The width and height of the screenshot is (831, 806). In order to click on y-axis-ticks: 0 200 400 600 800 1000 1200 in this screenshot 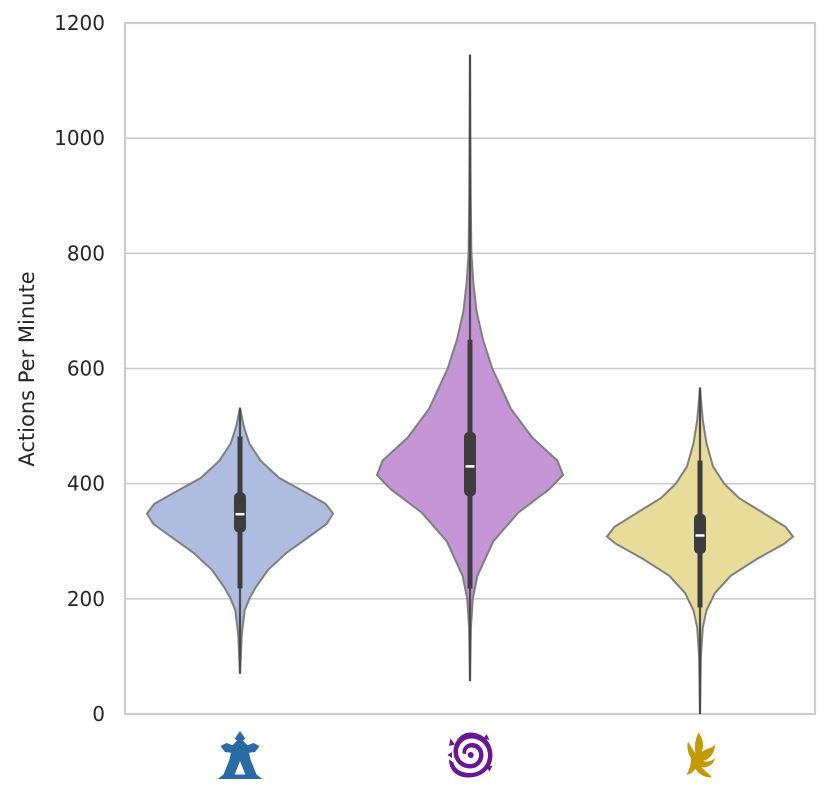, I will do `click(79, 368)`.